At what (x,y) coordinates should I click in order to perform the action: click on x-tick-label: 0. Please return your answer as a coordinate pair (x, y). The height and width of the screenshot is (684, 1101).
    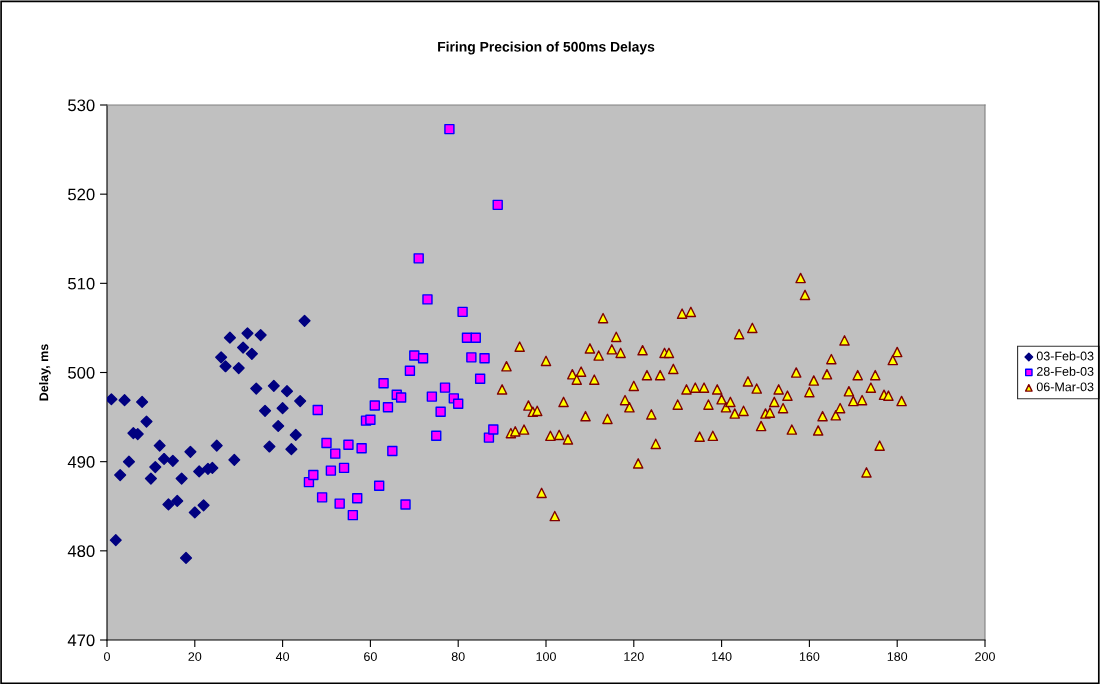
    Looking at the image, I should click on (107, 656).